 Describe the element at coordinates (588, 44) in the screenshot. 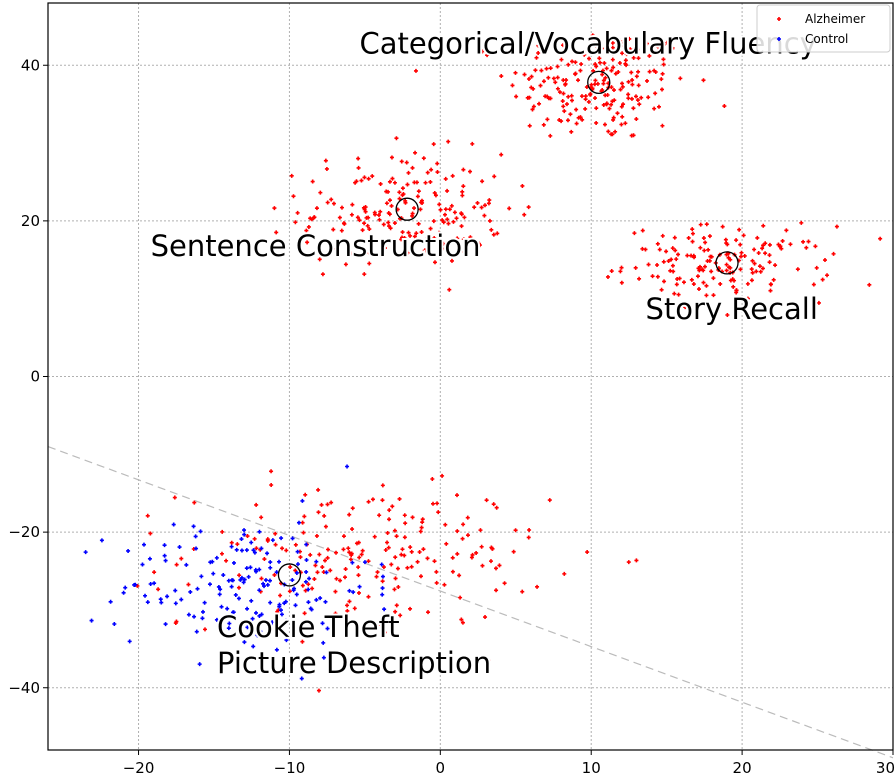

I see `cluster-label: Categorical/Vocabulary Fluency` at that location.